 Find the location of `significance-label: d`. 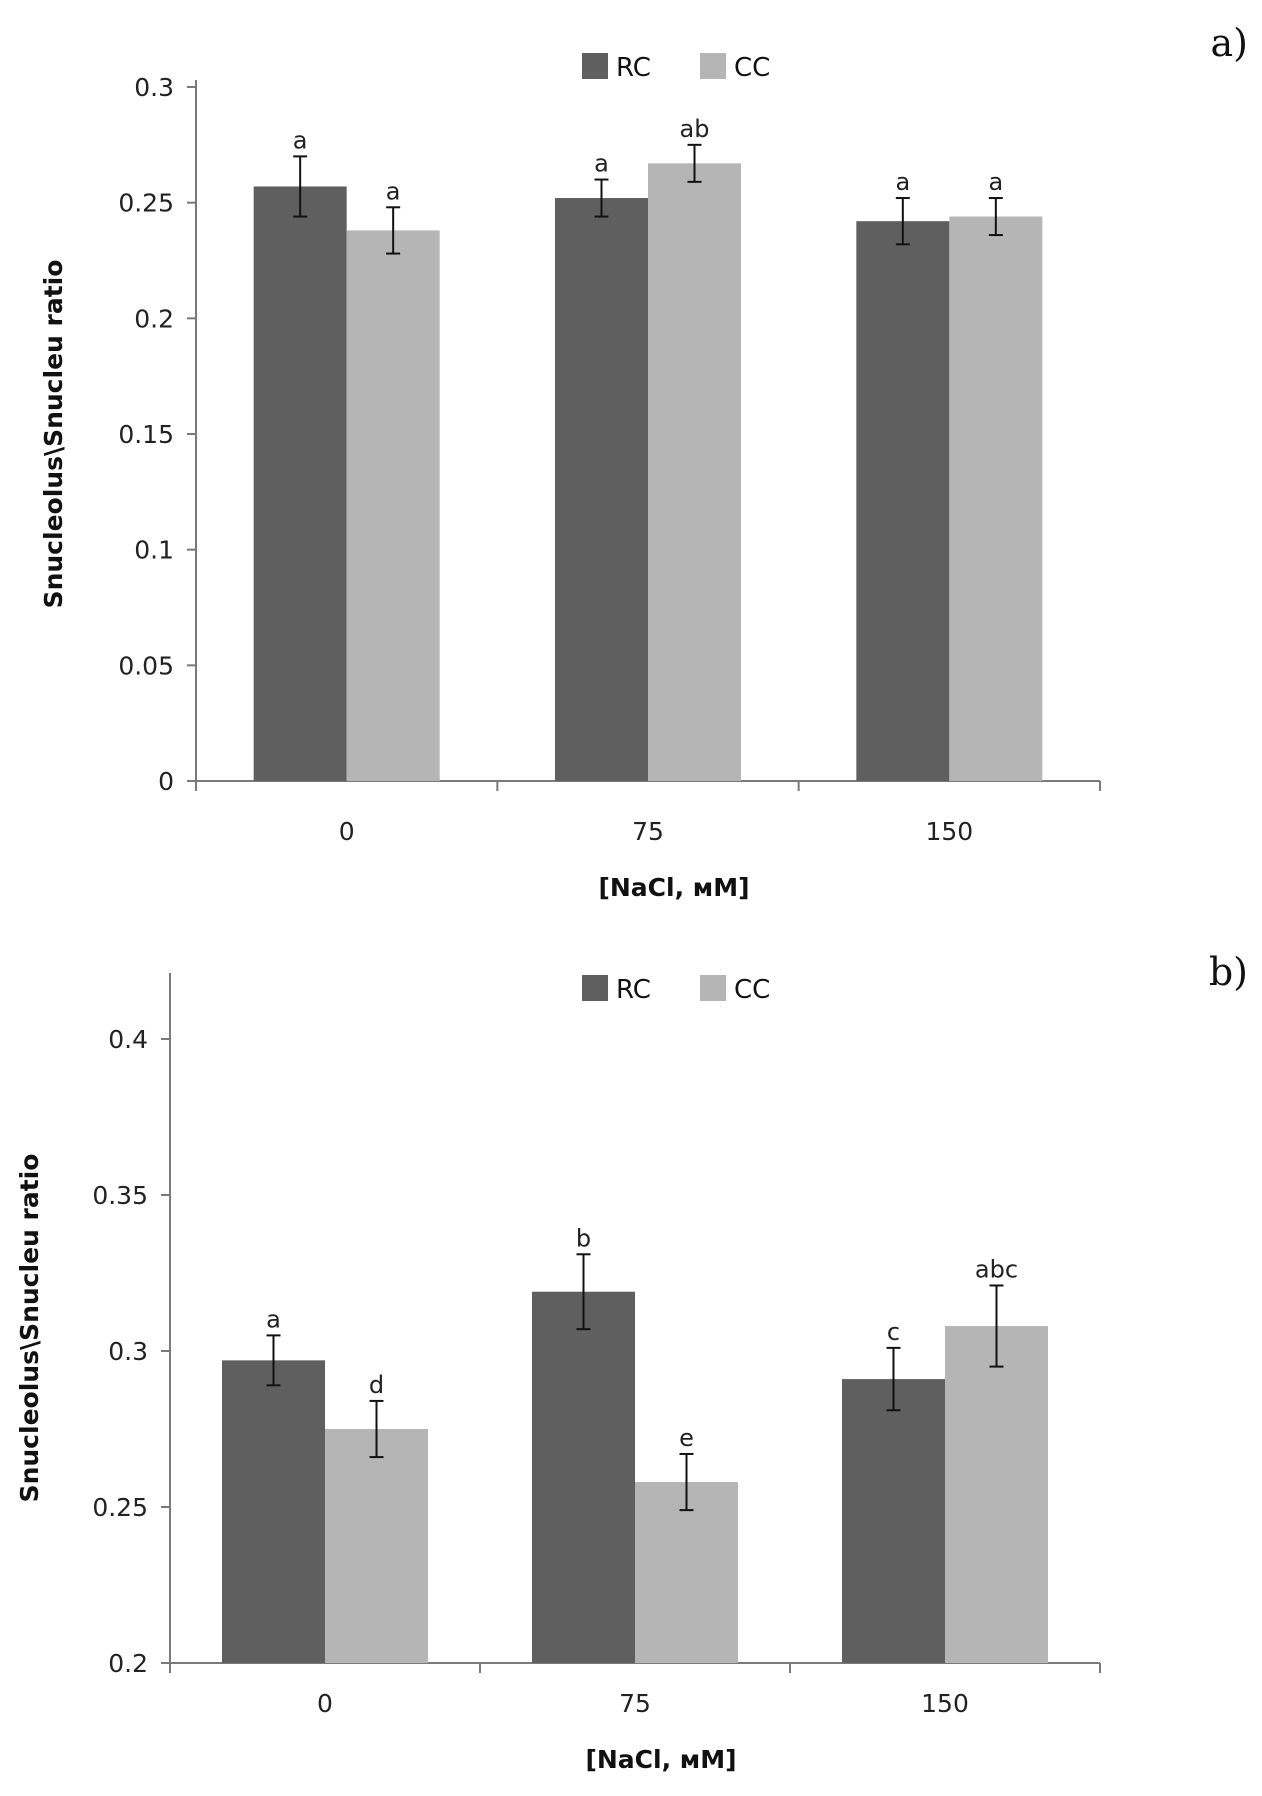

significance-label: d is located at coordinates (376, 1385).